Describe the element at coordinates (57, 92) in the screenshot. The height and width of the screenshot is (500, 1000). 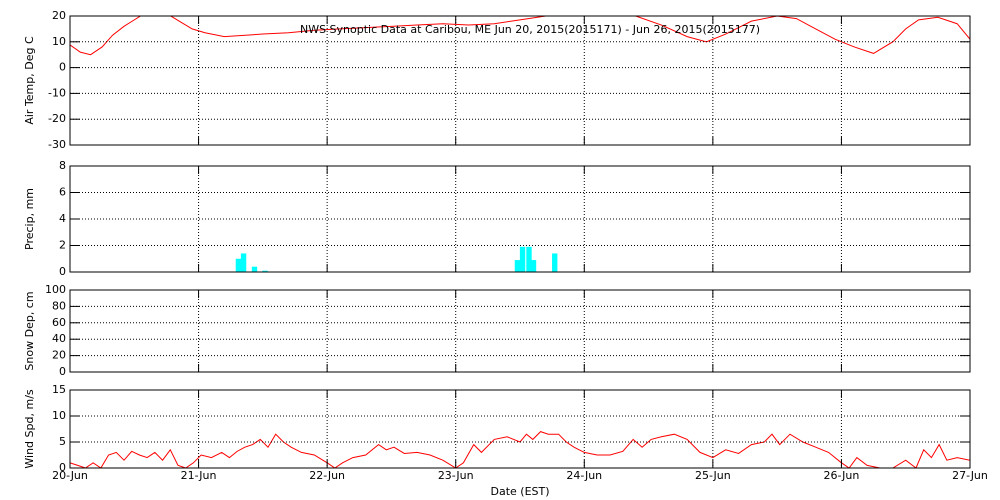
I see `y-tick-label: -10` at that location.